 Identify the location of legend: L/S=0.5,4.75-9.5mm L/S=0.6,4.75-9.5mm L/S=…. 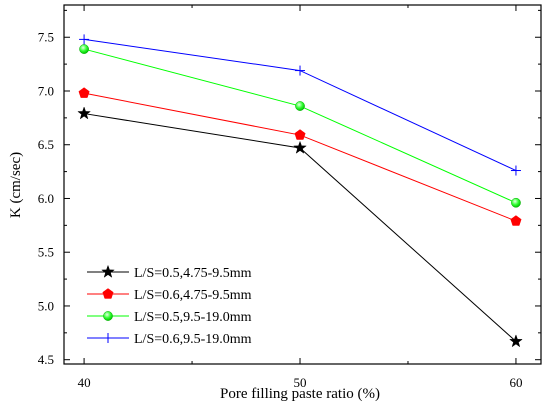
(169, 305).